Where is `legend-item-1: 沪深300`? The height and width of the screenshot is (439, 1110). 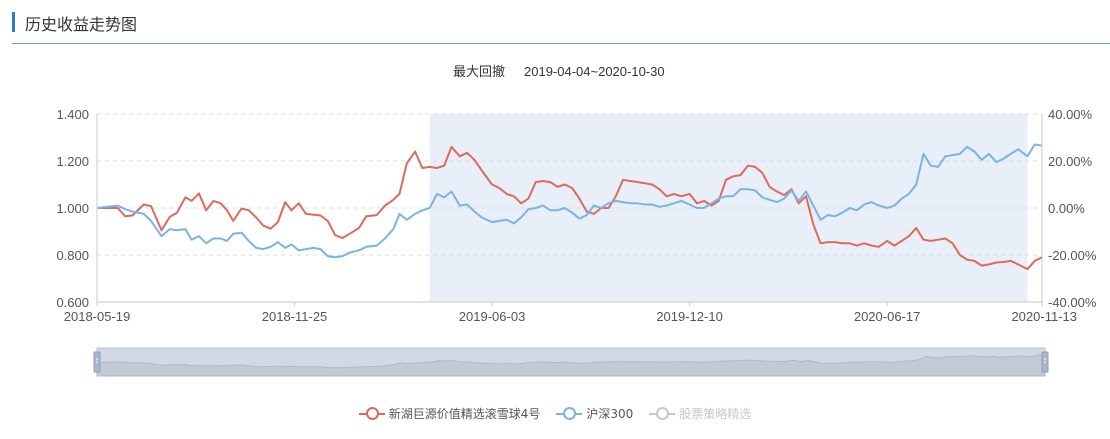 legend-item-1: 沪深300 is located at coordinates (594, 413).